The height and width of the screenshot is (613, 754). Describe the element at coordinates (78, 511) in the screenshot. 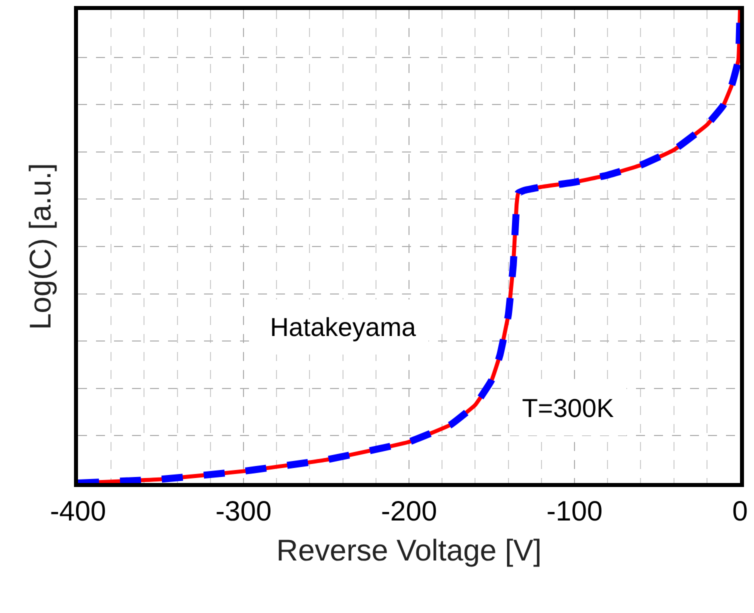

I see `x-tick-label: -400` at that location.